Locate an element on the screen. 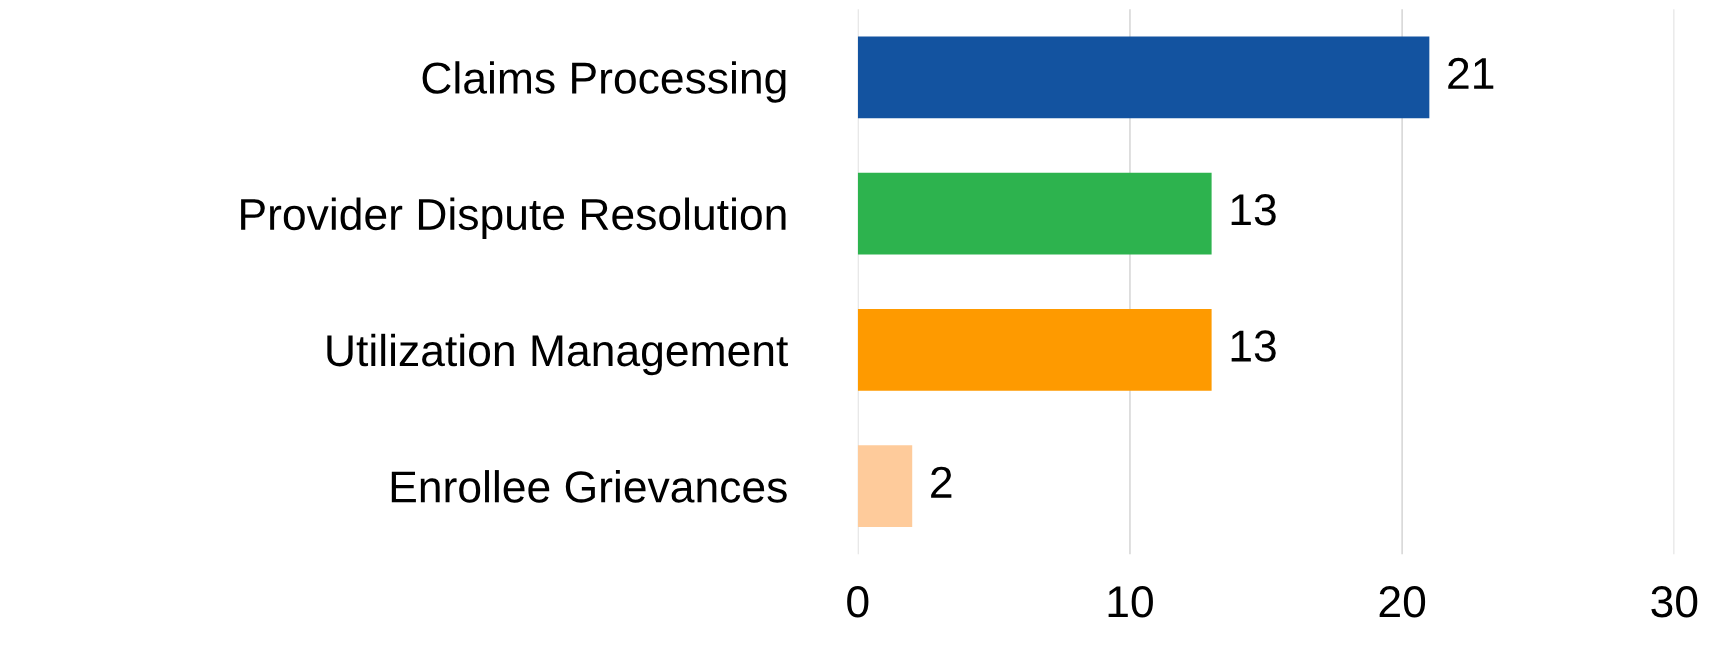 The image size is (1719, 656). data-label: 2 is located at coordinates (941, 482).